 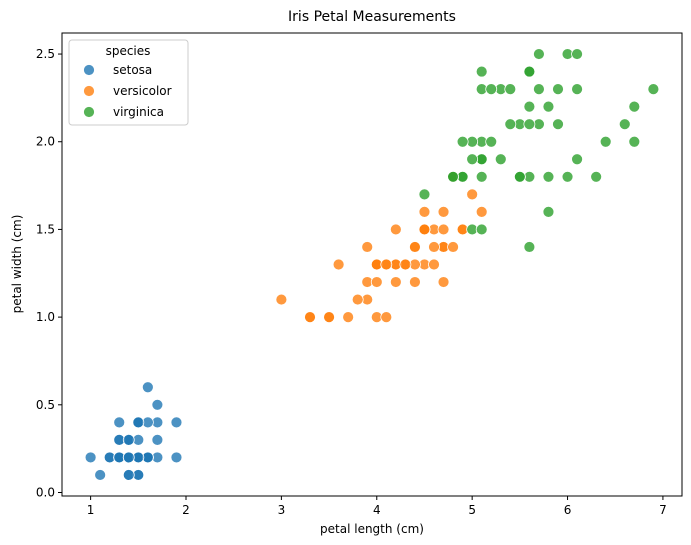 I want to click on x-tick-label: 4, so click(x=377, y=510).